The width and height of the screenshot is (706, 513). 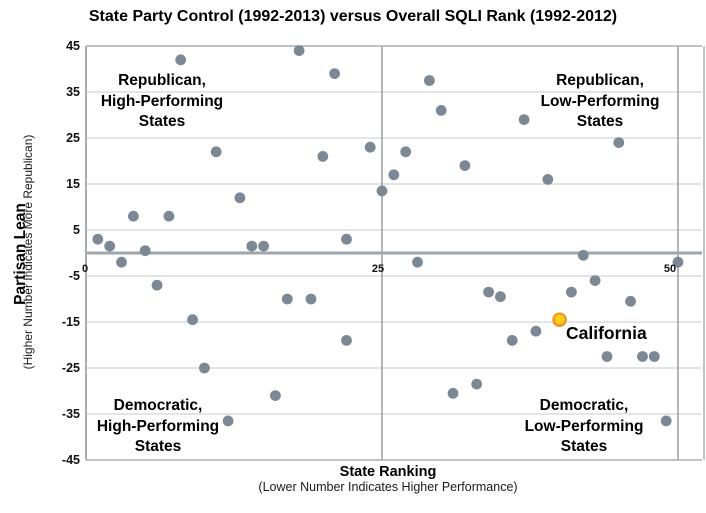 What do you see at coordinates (74, 276) in the screenshot?
I see `y-tick-label--5: -5` at bounding box center [74, 276].